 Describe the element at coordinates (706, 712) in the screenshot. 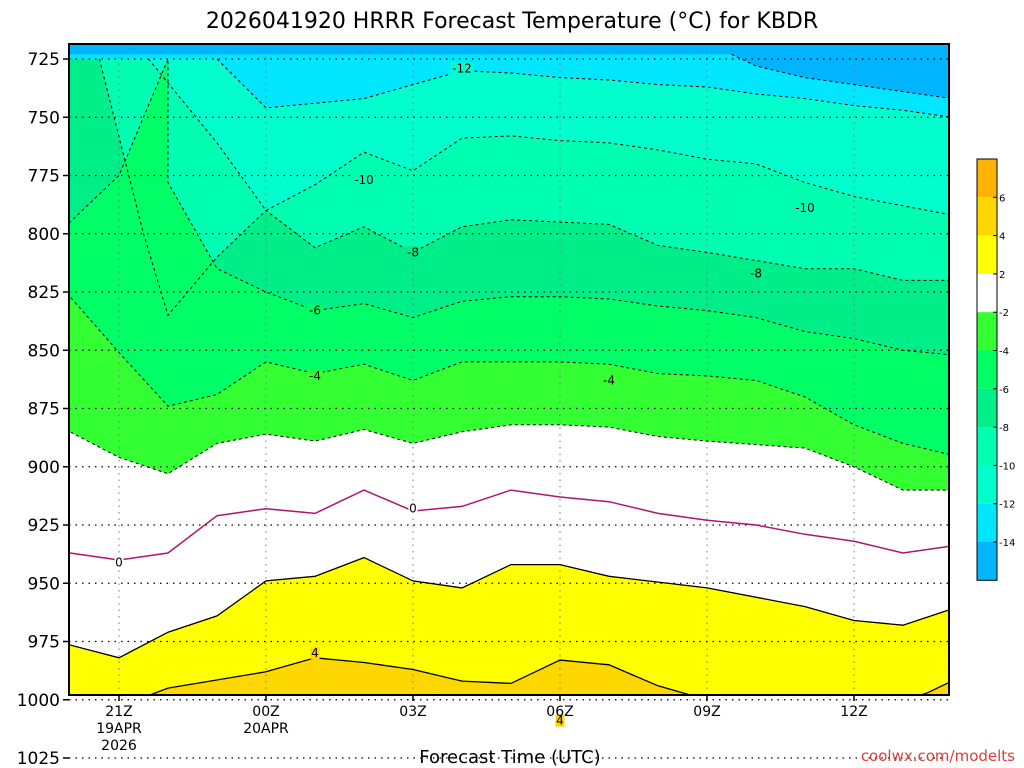

I see `x-tick-label: 09Z` at that location.